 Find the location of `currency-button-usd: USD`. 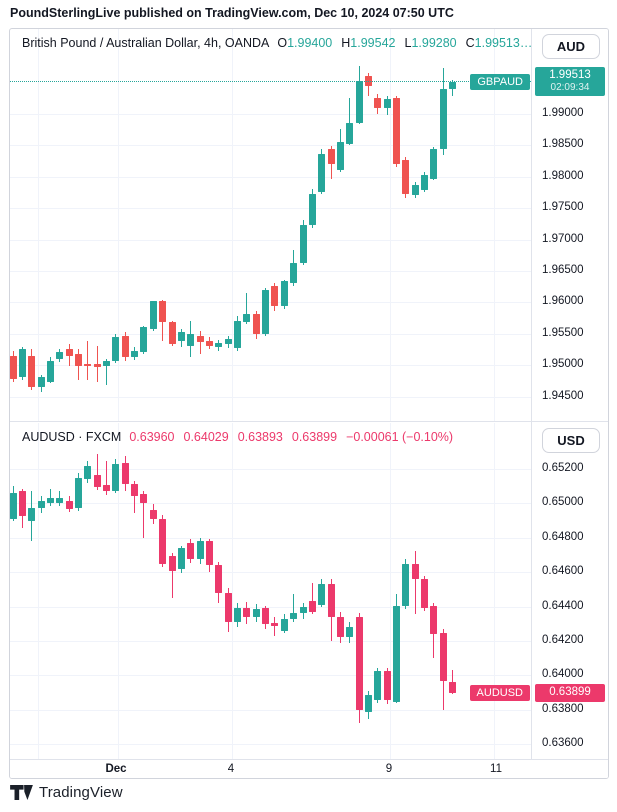

currency-button-usd: USD is located at coordinates (571, 440).